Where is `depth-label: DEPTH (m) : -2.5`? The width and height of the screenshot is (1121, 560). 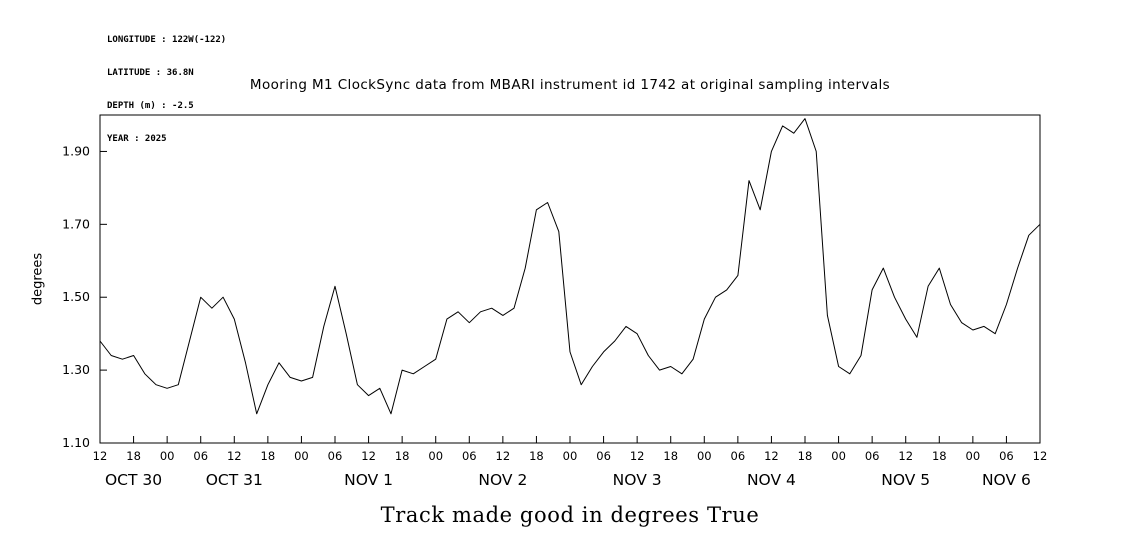 depth-label: DEPTH (m) : -2.5 is located at coordinates (150, 106).